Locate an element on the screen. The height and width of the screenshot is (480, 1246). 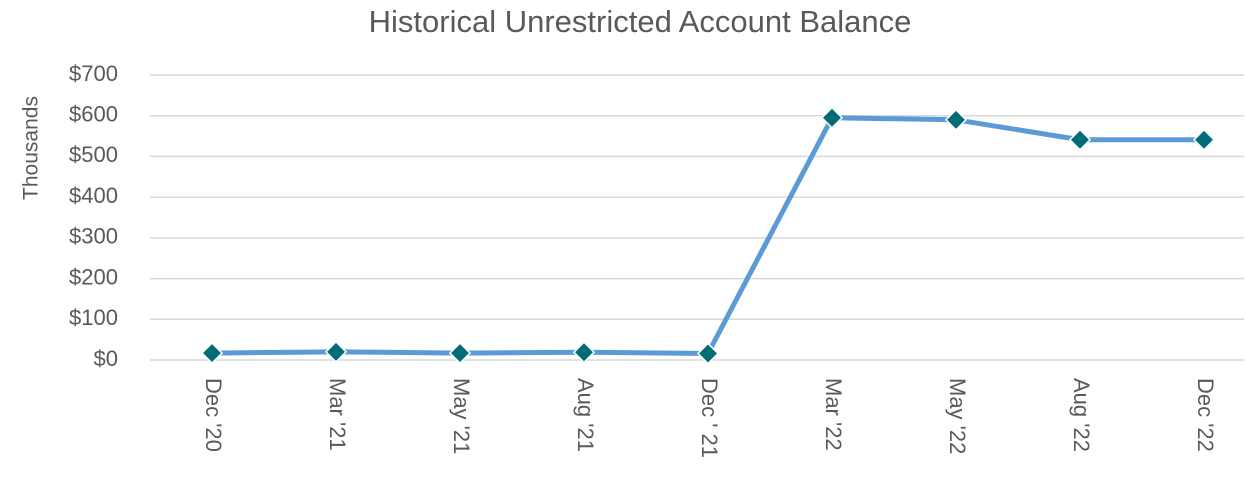
y-axis-label: Thousands is located at coordinates (31, 148).